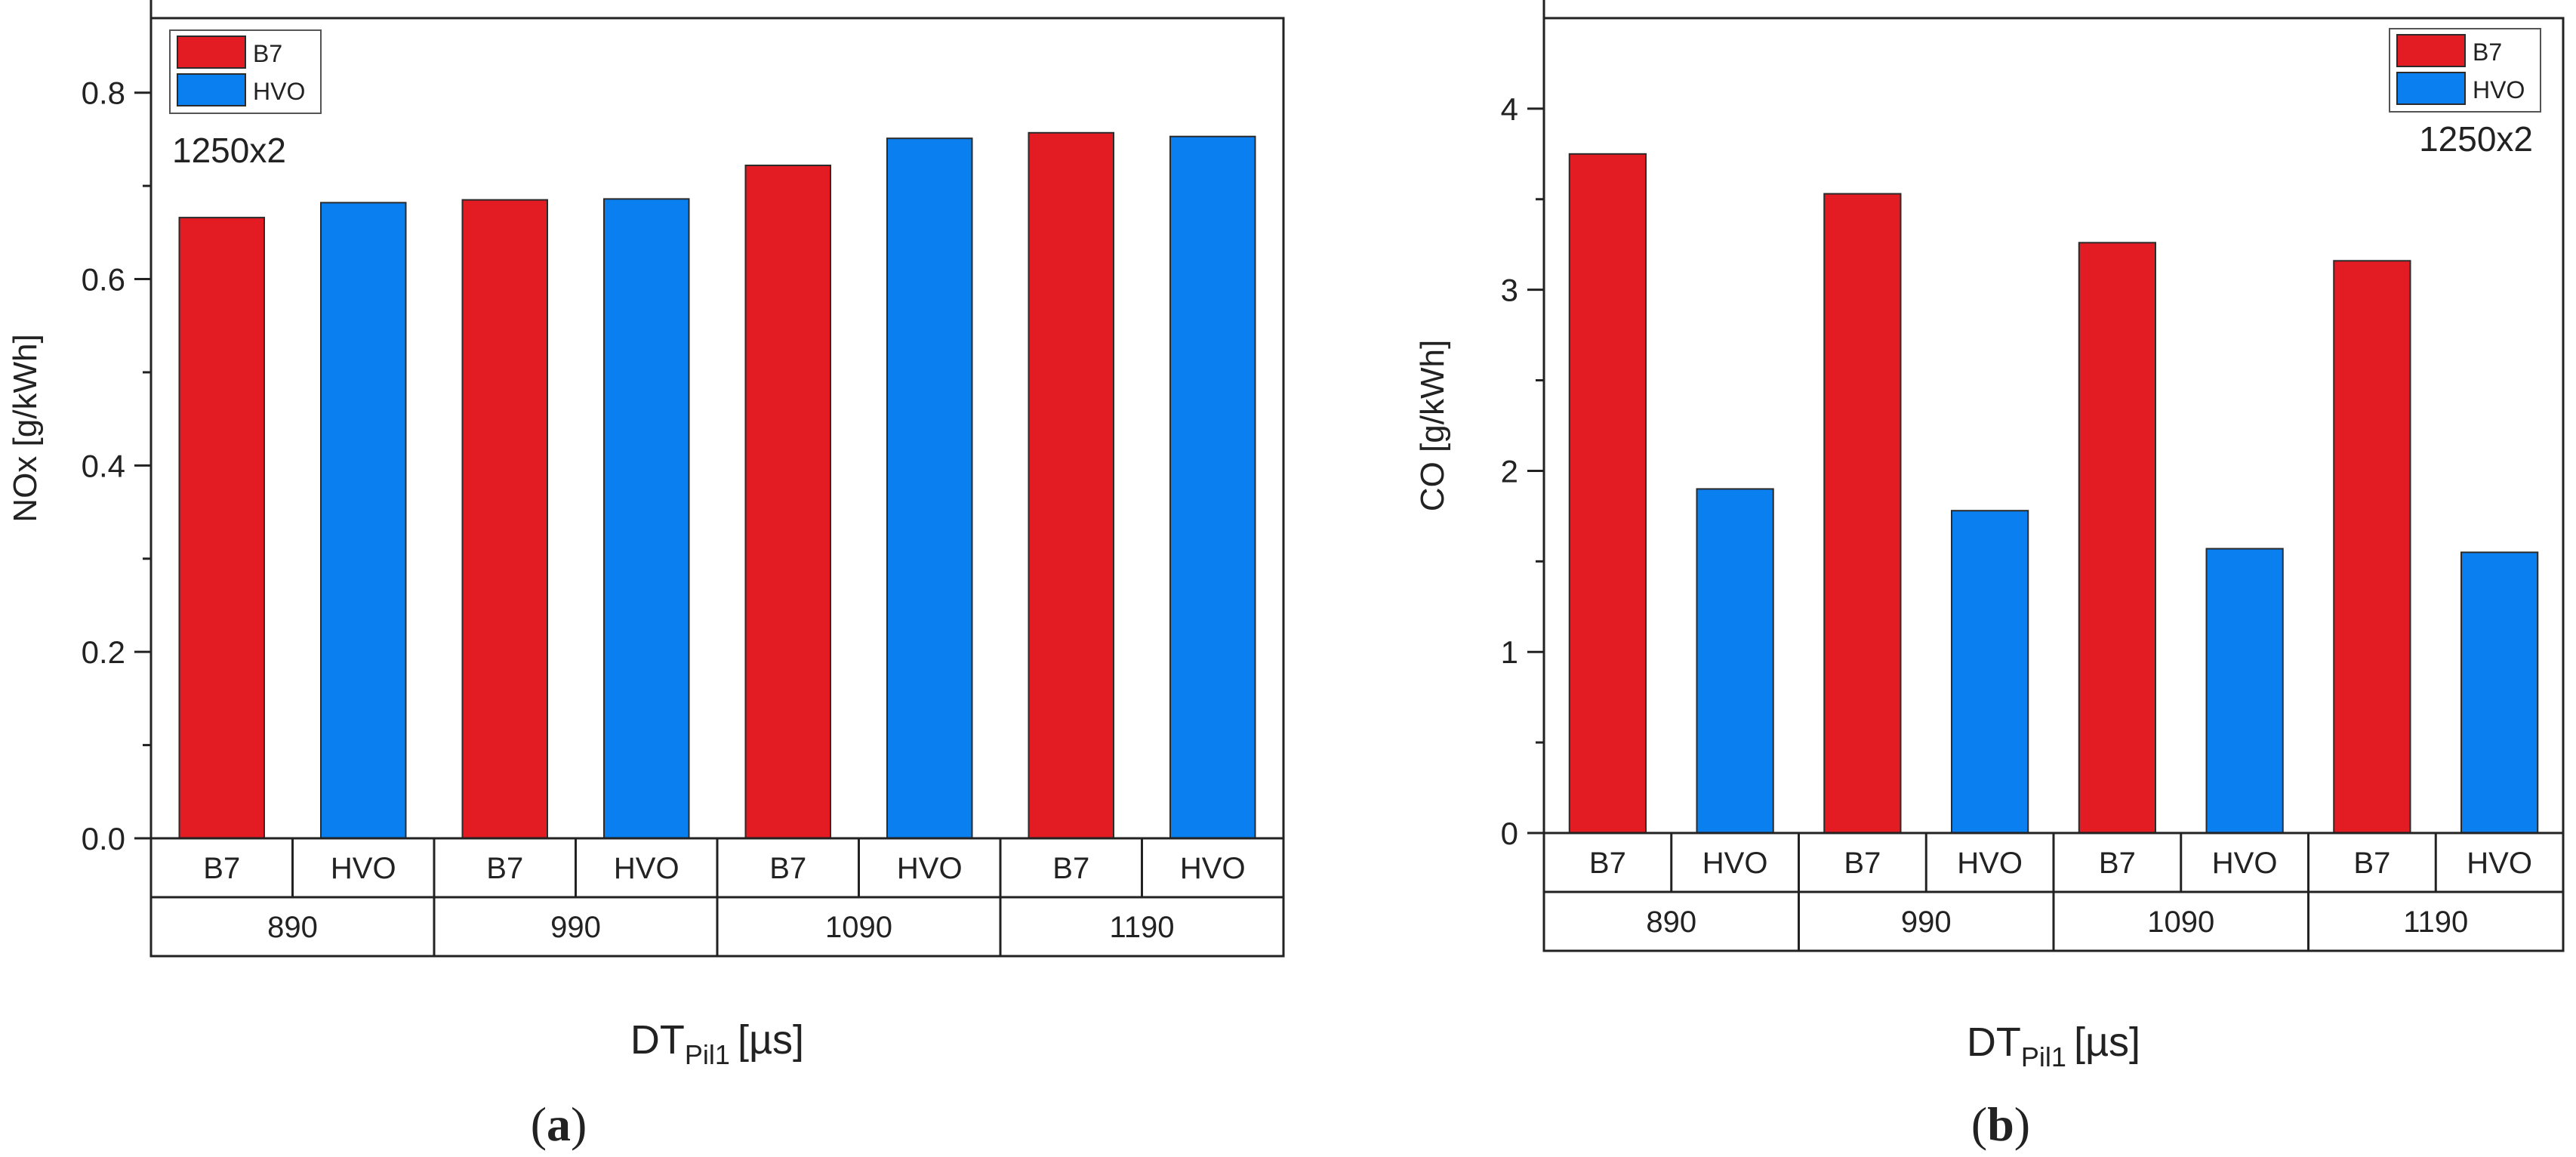 Image resolution: width=2576 pixels, height=1157 pixels. What do you see at coordinates (25, 428) in the screenshot?
I see `y-axis-label: NOx [g/kWh]` at bounding box center [25, 428].